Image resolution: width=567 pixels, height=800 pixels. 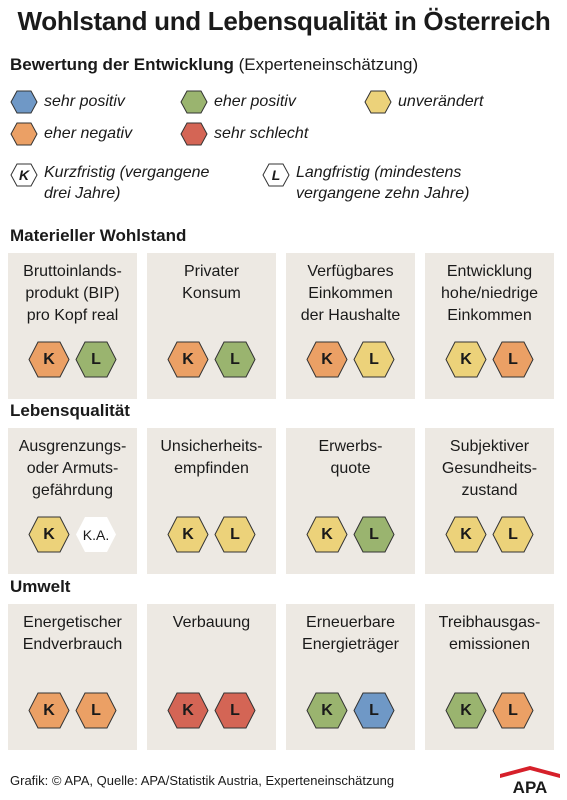 What do you see at coordinates (72, 677) in the screenshot?
I see `indicator-card: Energetischer Endverbrauch K L` at bounding box center [72, 677].